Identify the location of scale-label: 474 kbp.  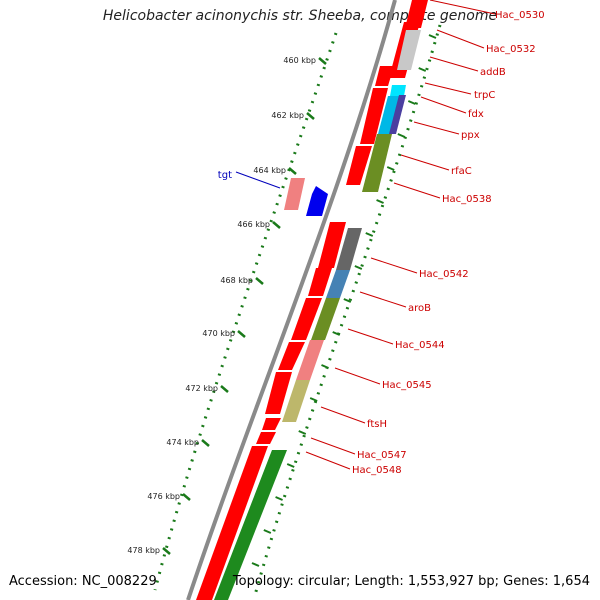
(182, 442).